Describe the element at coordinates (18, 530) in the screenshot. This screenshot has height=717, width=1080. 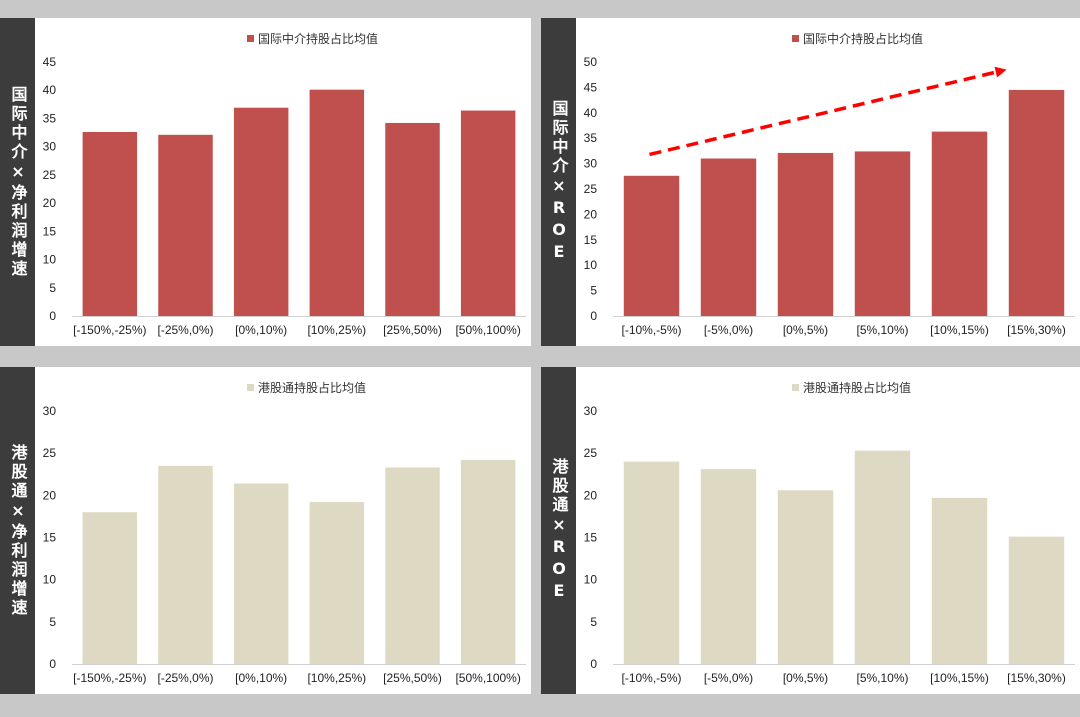
I see `side-label: 港股通×净利润增速` at that location.